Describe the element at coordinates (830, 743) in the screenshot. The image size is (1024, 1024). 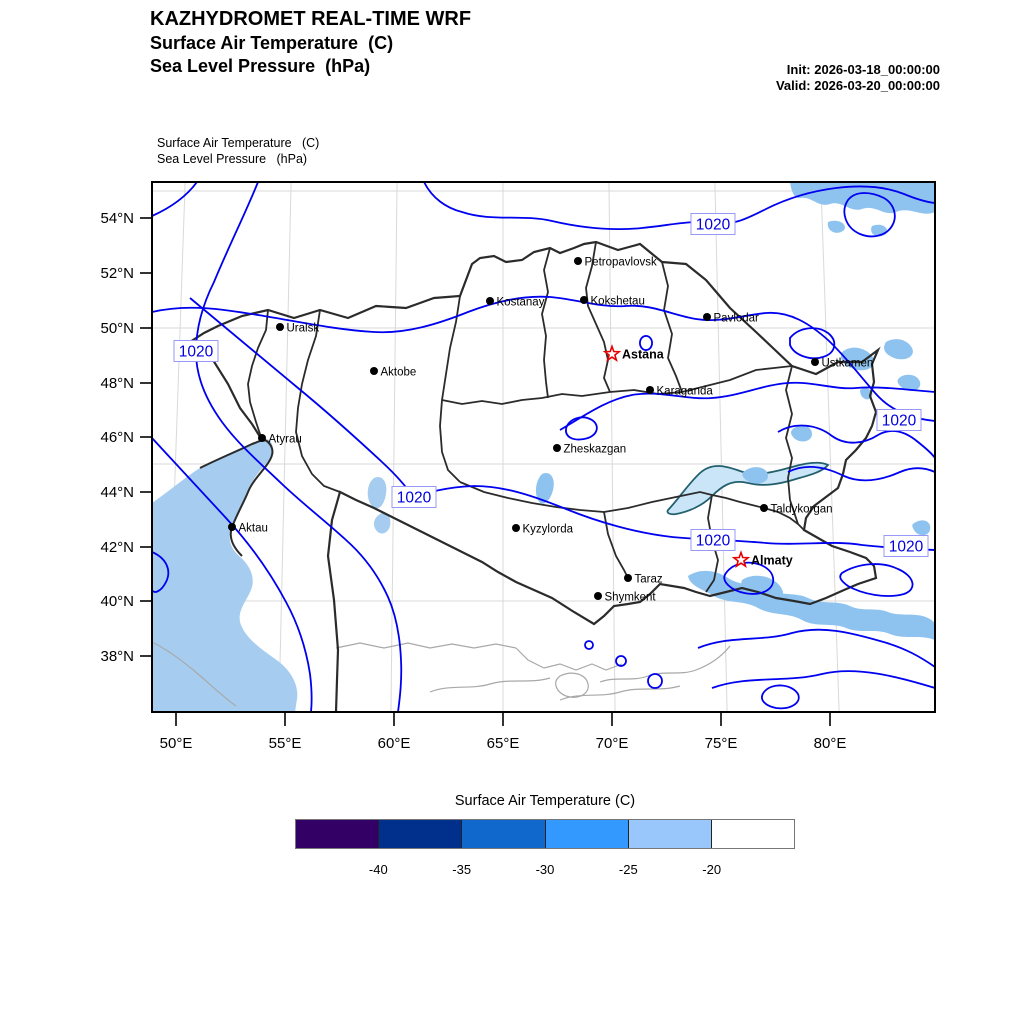
I see `x-tick-label: 80°E` at that location.